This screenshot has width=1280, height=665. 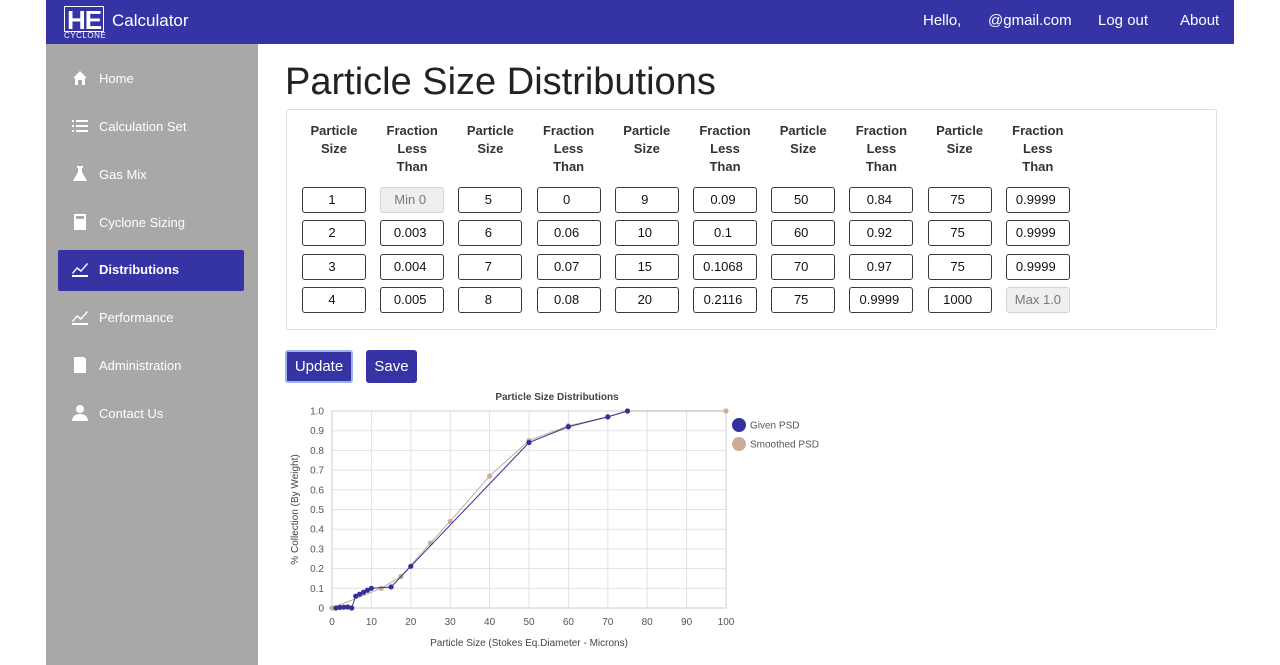 I want to click on input-cell: 50, so click(x=803, y=200).